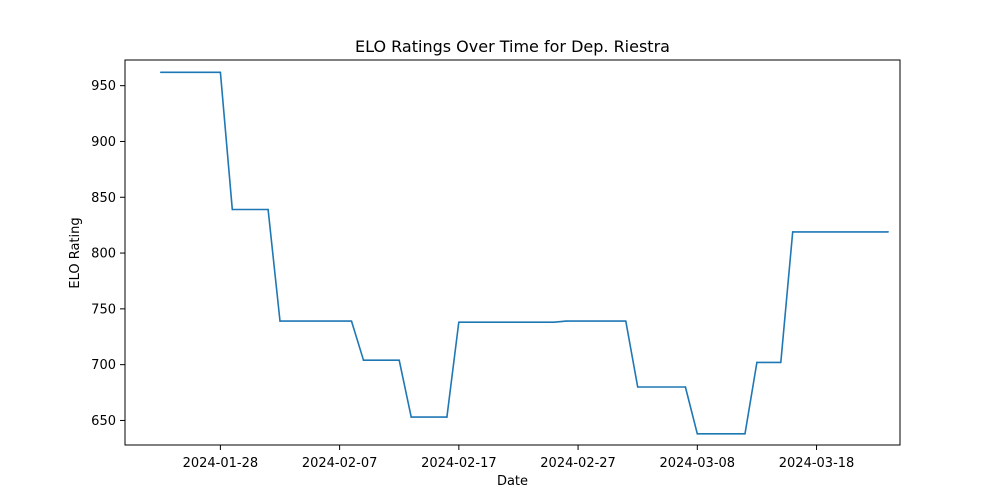 Image resolution: width=1000 pixels, height=500 pixels. Describe the element at coordinates (698, 463) in the screenshot. I see `x-tick-label: 2024-03-08` at that location.